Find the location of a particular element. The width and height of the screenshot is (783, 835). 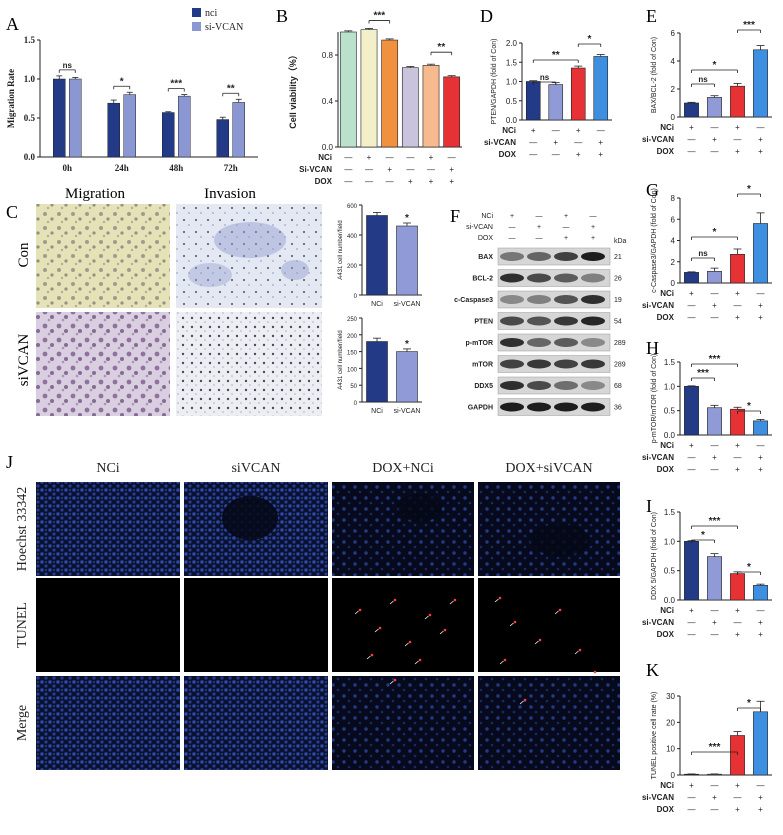

y-axis-label: c-Caspase3/GAPDH (fold of Con) is located at coordinates (654, 240).